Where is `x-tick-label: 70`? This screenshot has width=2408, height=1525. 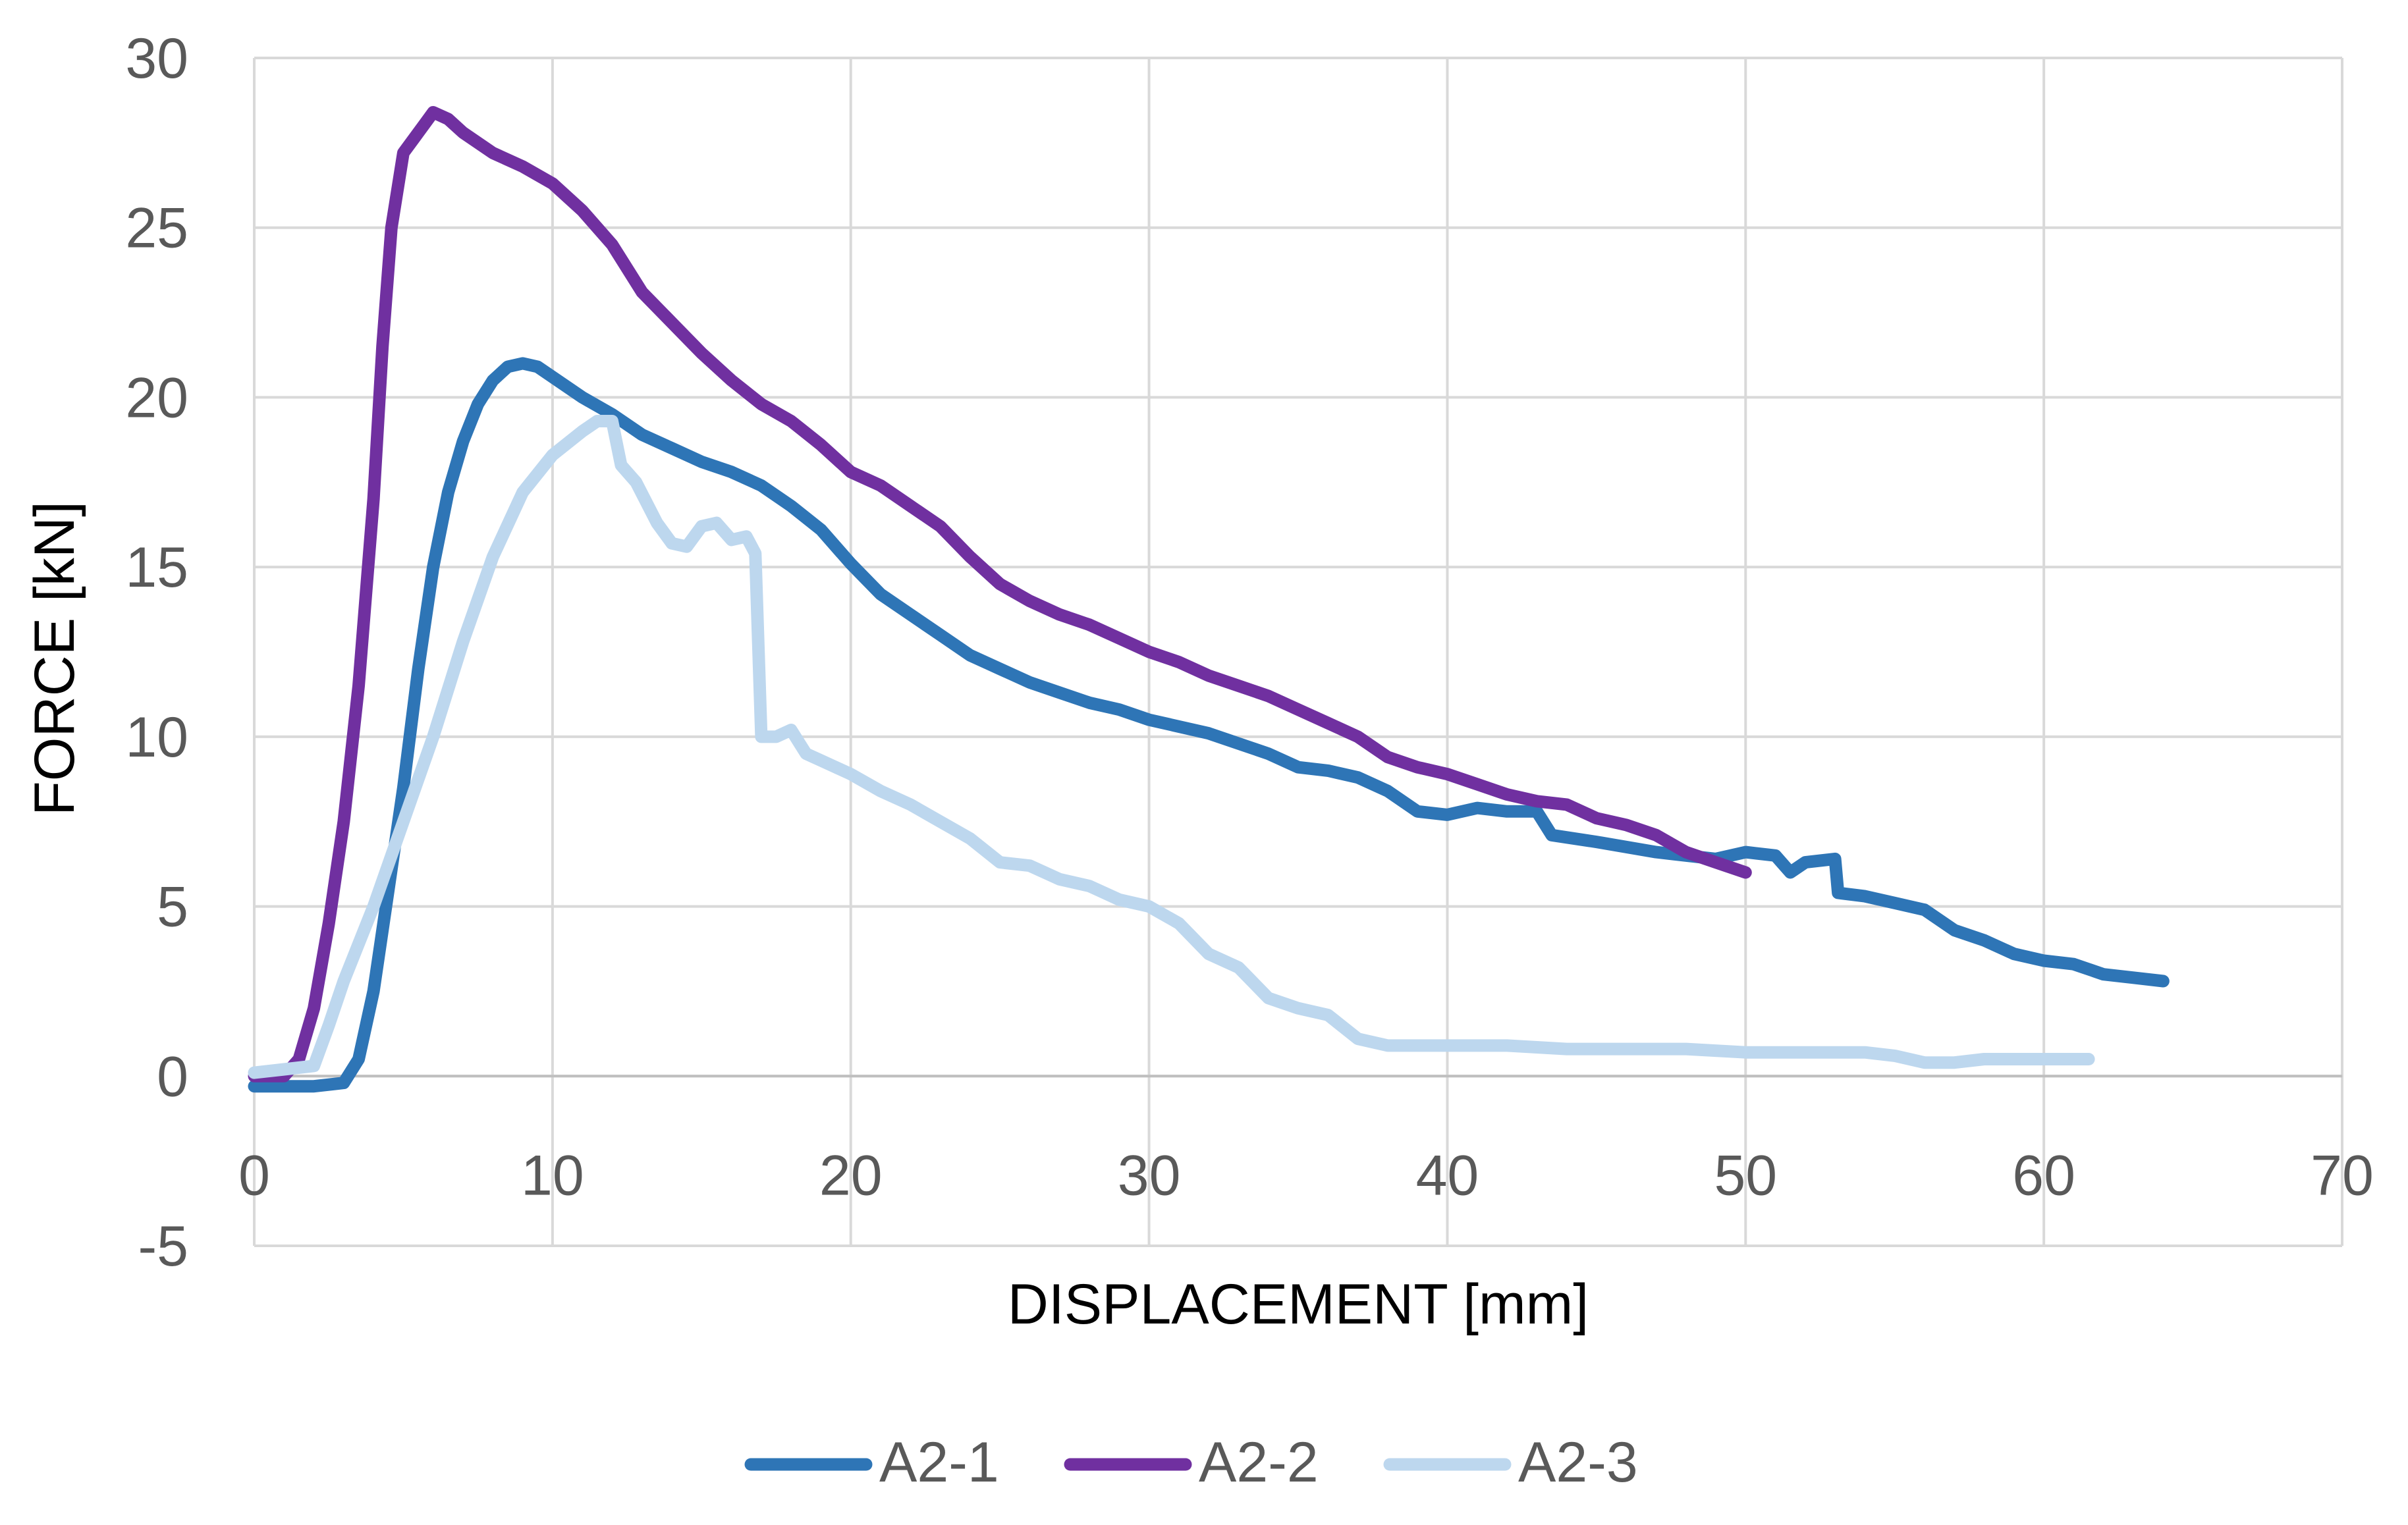
x-tick-label: 70 is located at coordinates (2342, 1175).